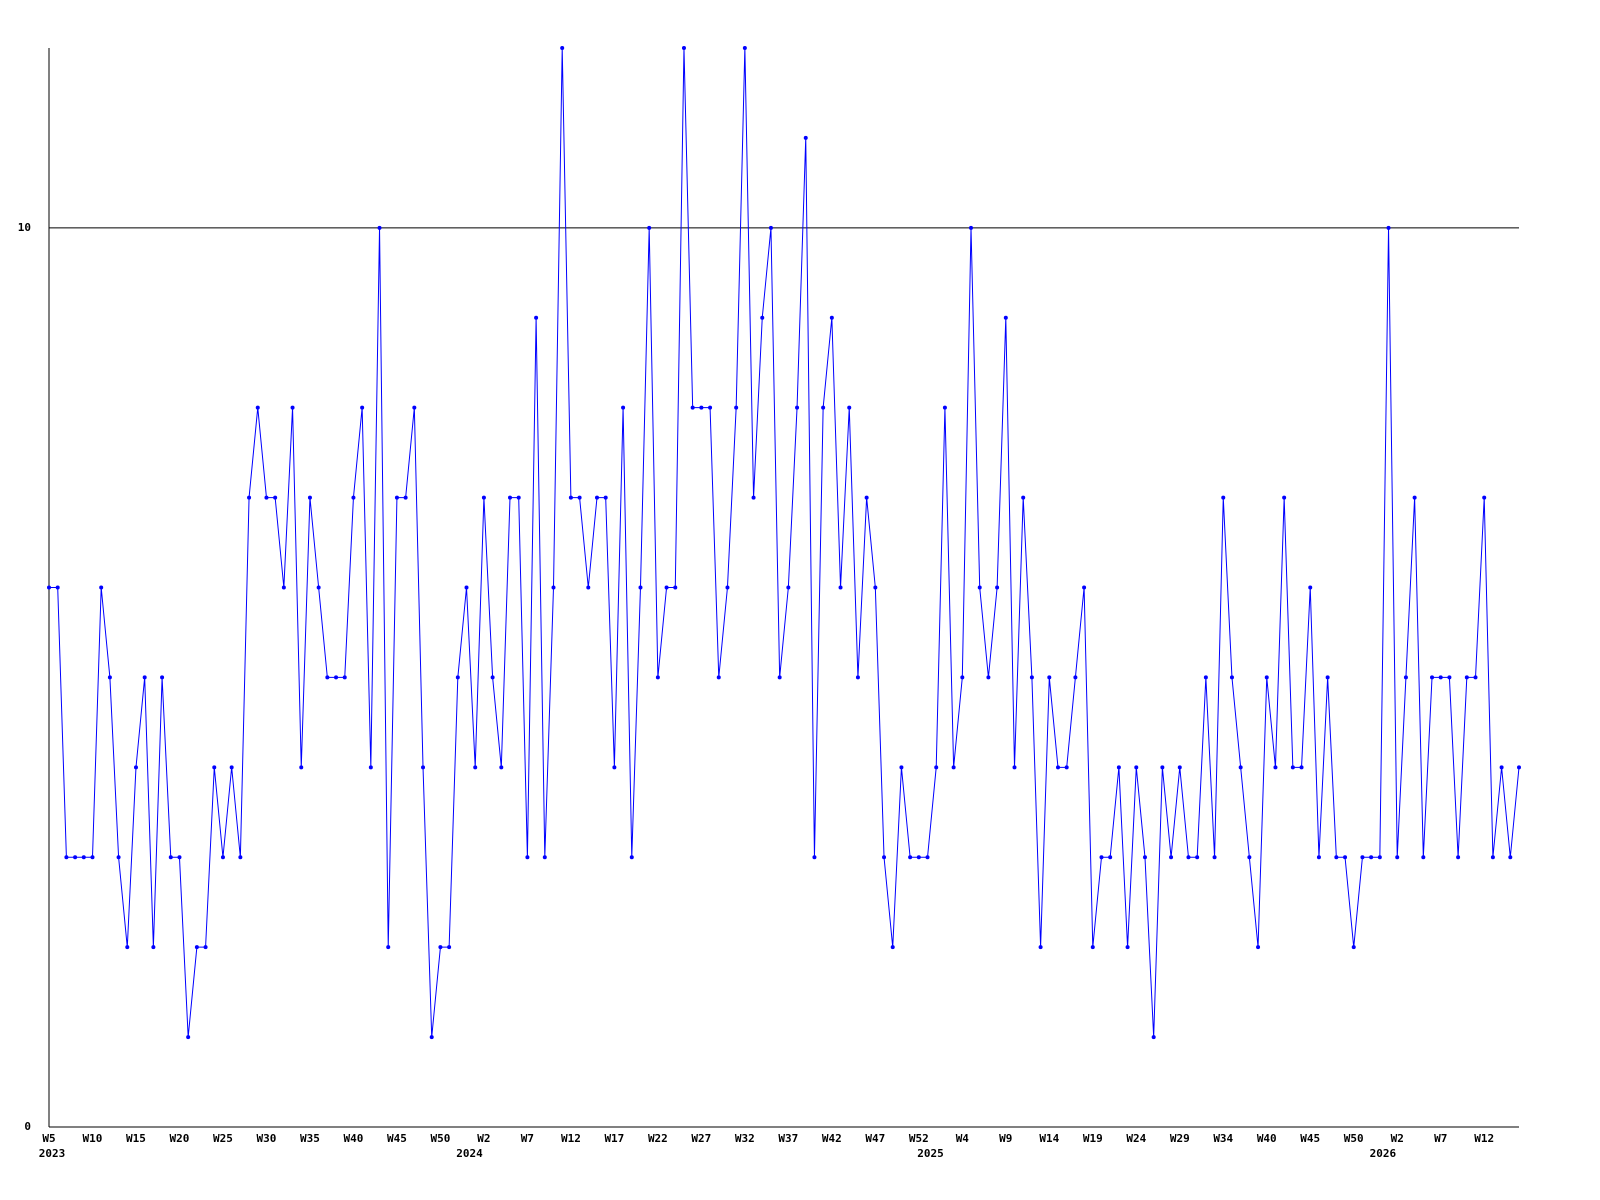 Image resolution: width=1600 pixels, height=1200 pixels. Describe the element at coordinates (919, 1138) in the screenshot. I see `x-tick-label: W52` at that location.